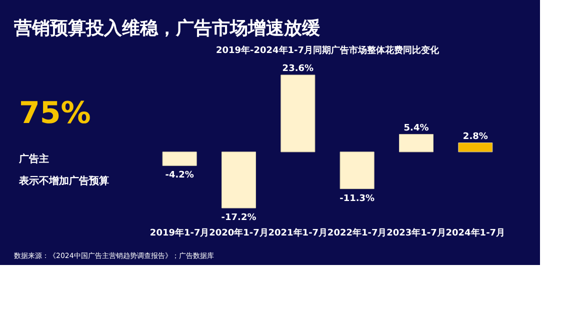 The image size is (568, 327). I want to click on text: 广告主, so click(33, 159).